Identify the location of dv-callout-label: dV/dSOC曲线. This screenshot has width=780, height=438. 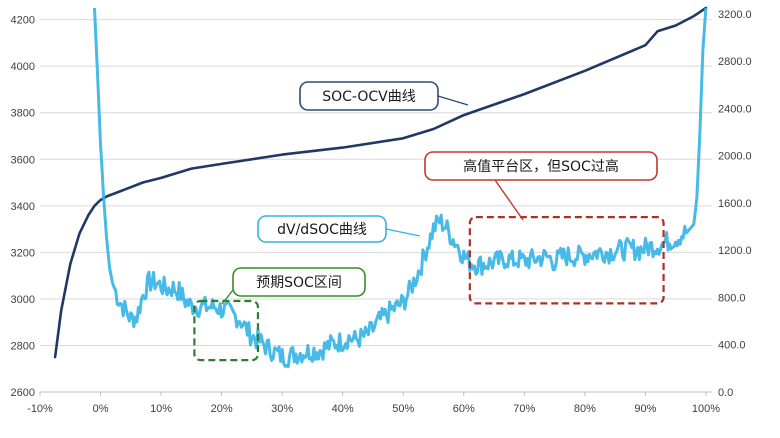
(322, 230).